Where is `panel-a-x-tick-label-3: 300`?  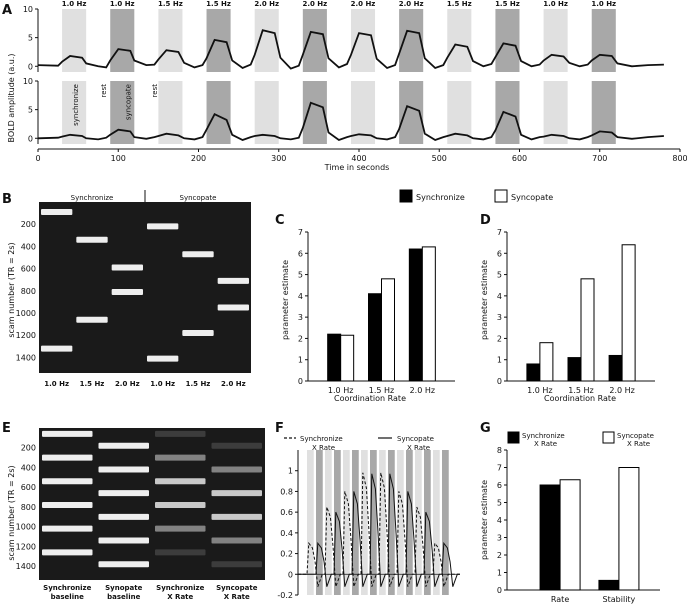 panel-a-x-tick-label-3: 300 is located at coordinates (278, 158).